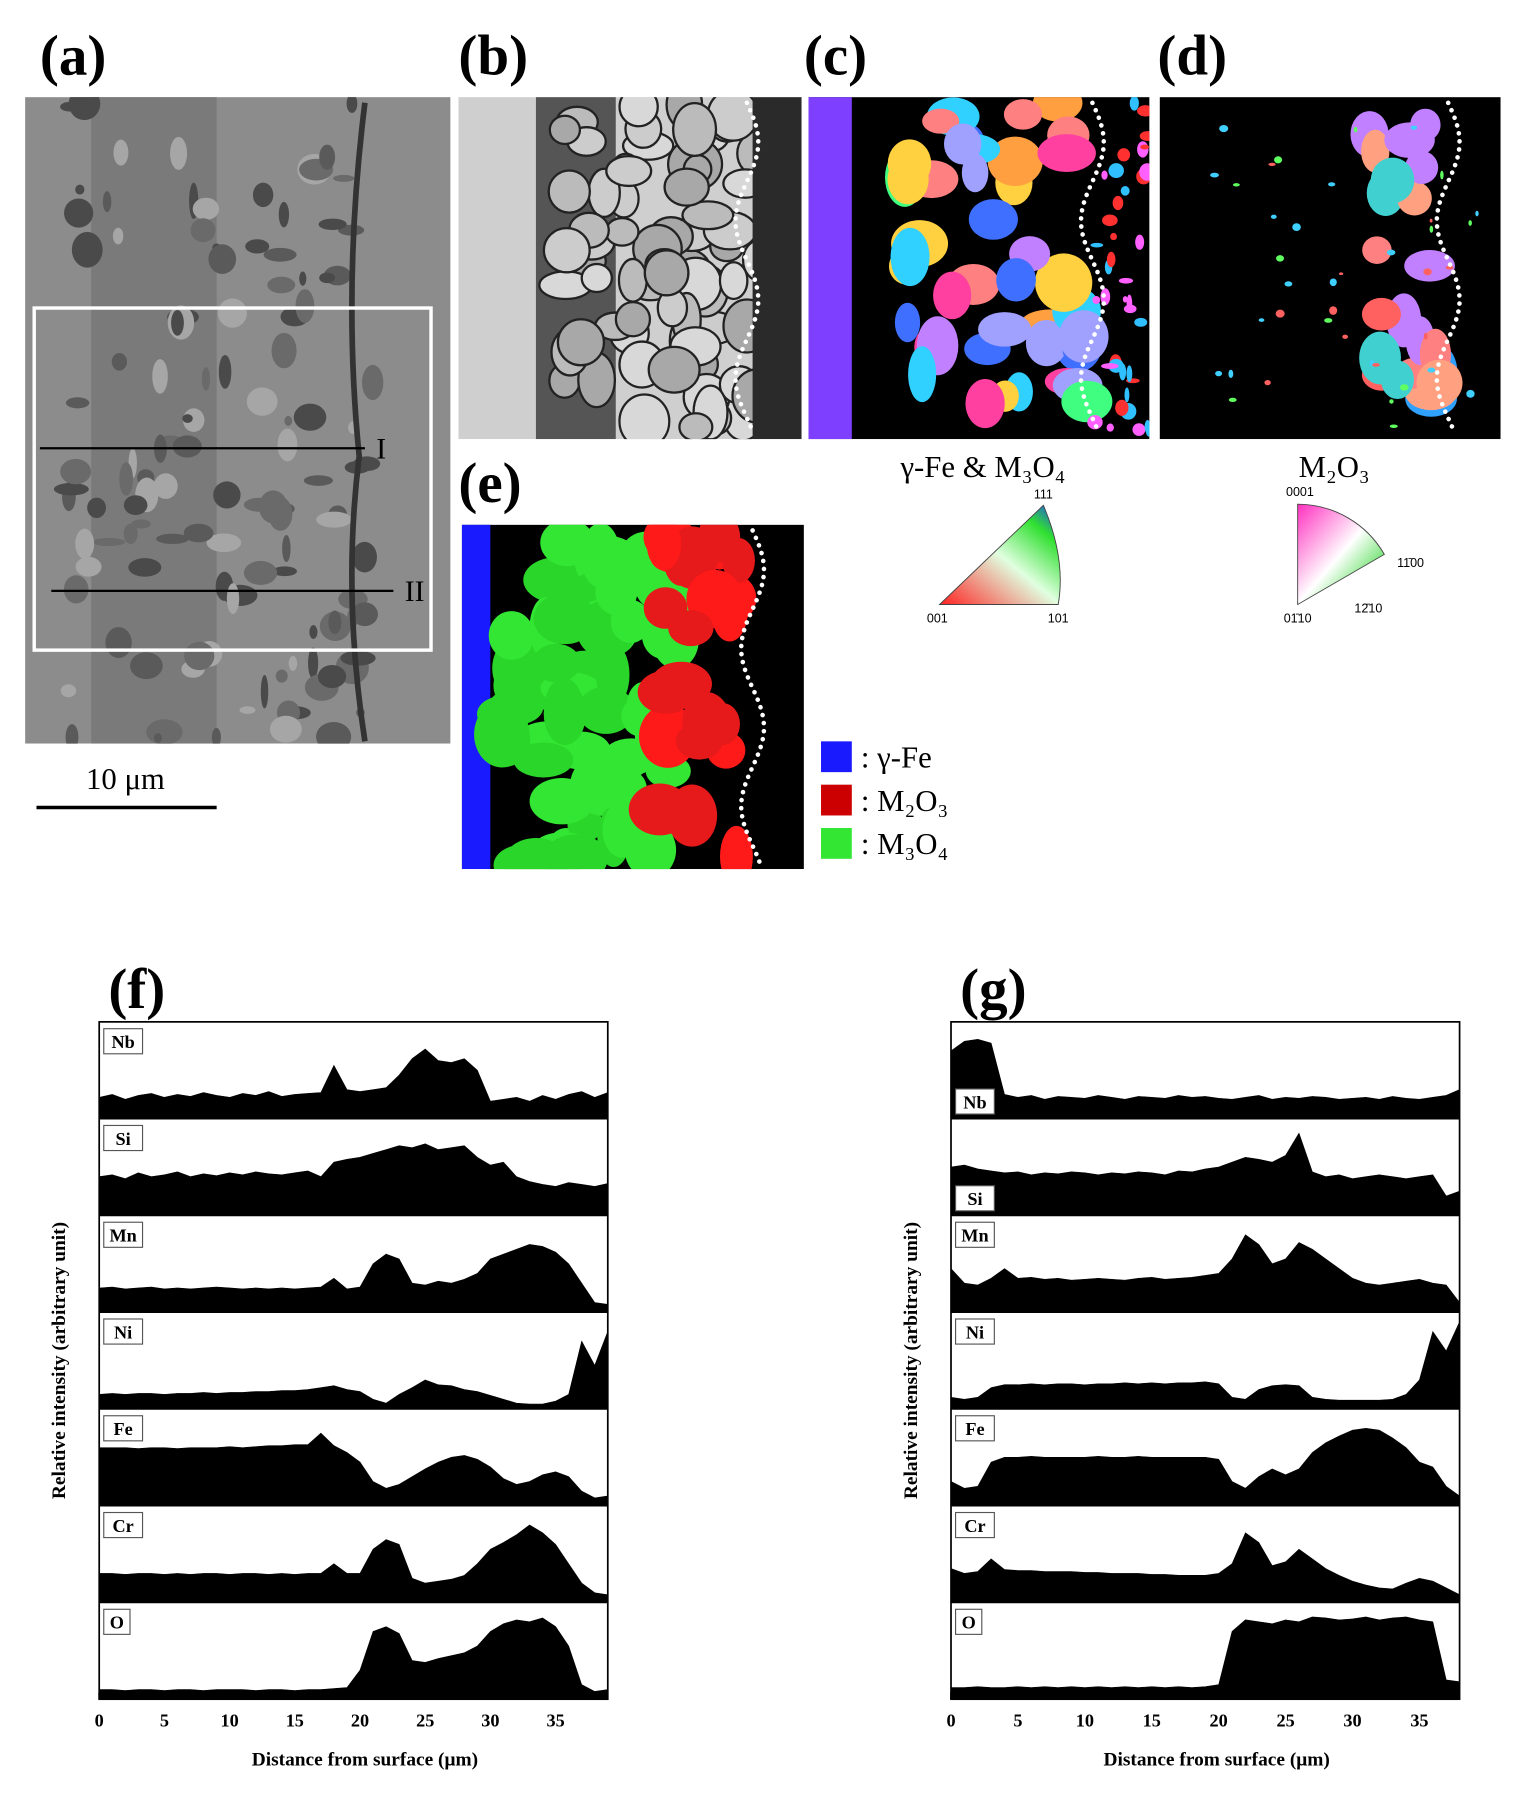 The width and height of the screenshot is (1528, 1794). Describe the element at coordinates (937, 619) in the screenshot. I see `ipf-label: 001` at that location.